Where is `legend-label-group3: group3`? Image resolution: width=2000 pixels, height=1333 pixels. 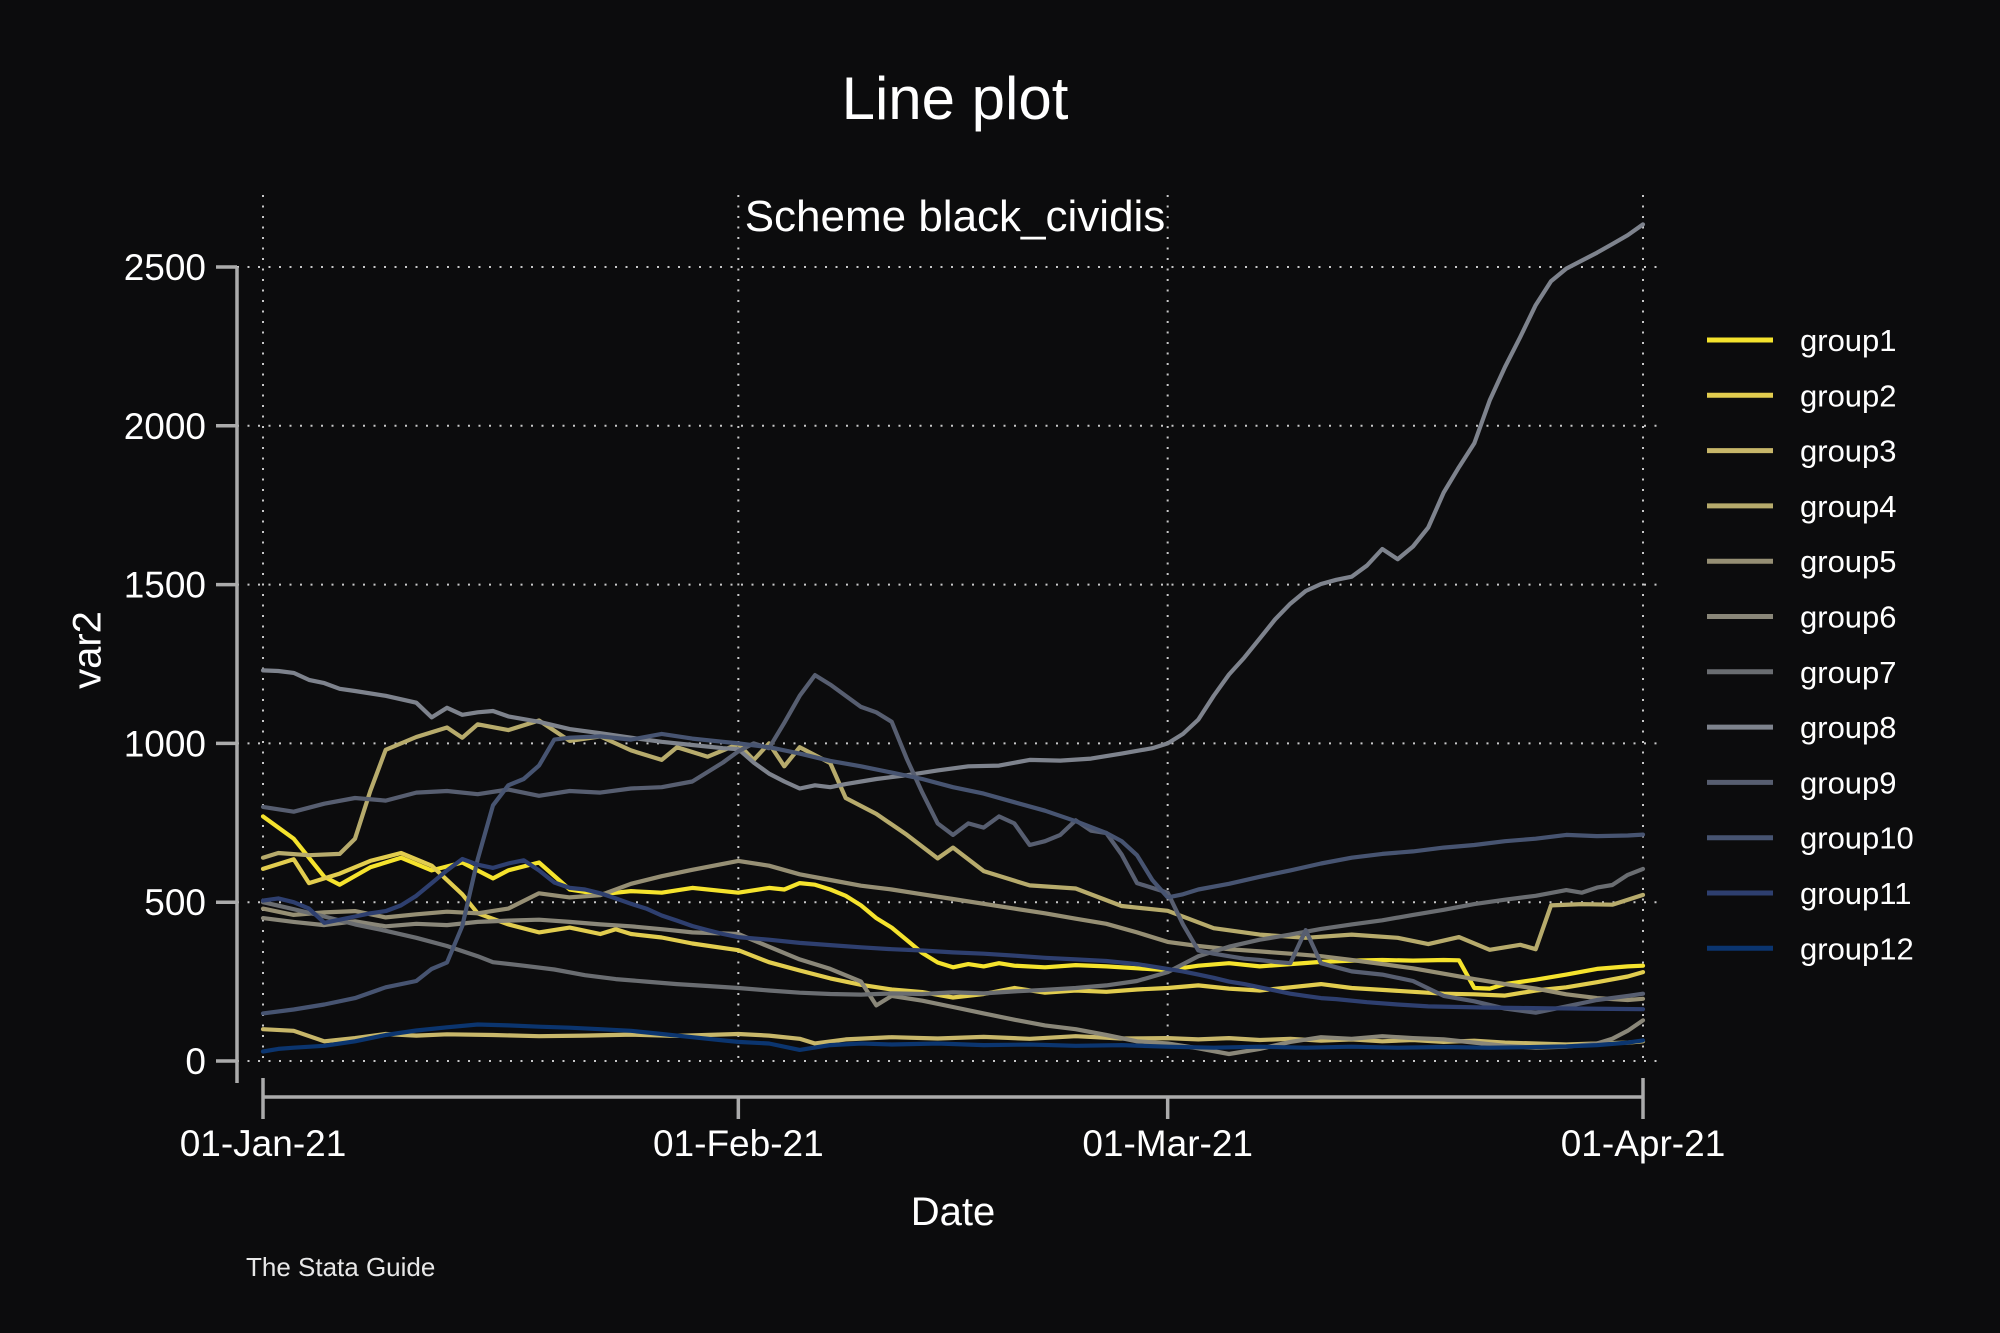
legend-label-group3: group3 is located at coordinates (1848, 451).